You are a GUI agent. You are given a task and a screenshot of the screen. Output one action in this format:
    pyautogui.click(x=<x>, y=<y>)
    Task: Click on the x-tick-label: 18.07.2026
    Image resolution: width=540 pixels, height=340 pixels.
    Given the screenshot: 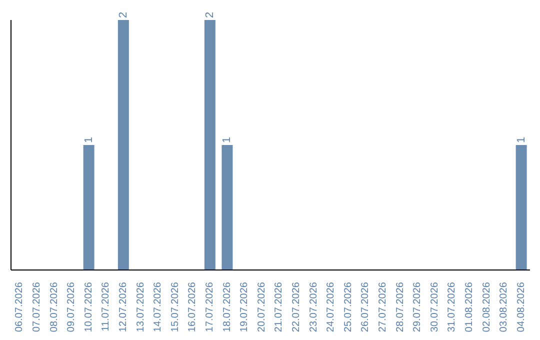 What is the action you would take?
    pyautogui.click(x=227, y=307)
    